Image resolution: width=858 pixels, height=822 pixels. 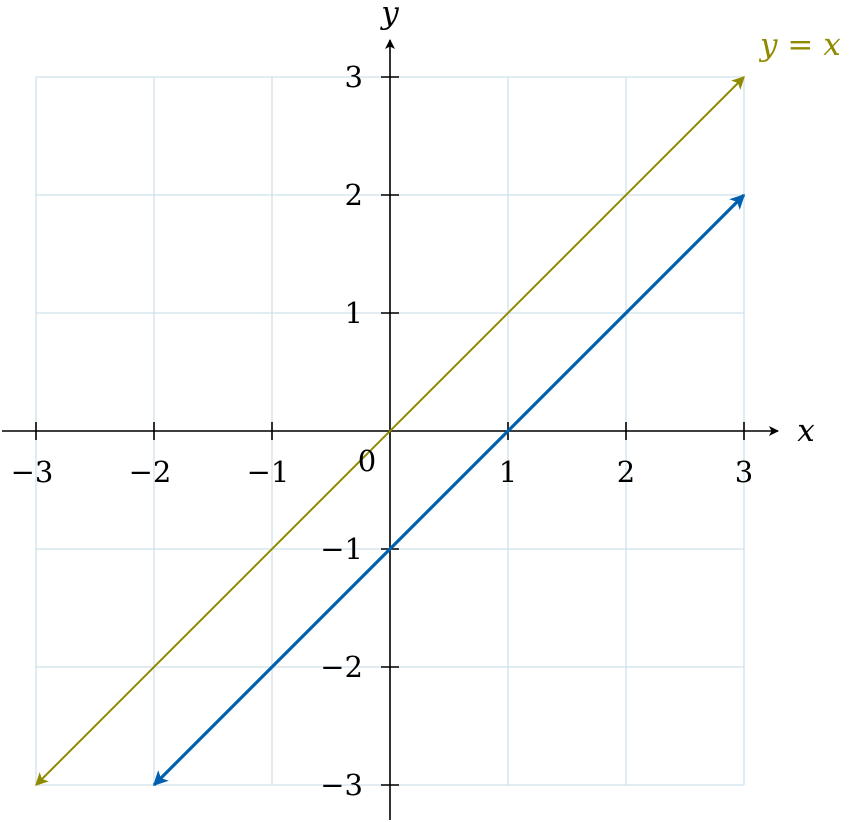 What do you see at coordinates (150, 472) in the screenshot?
I see `x-tick-label: −2` at bounding box center [150, 472].